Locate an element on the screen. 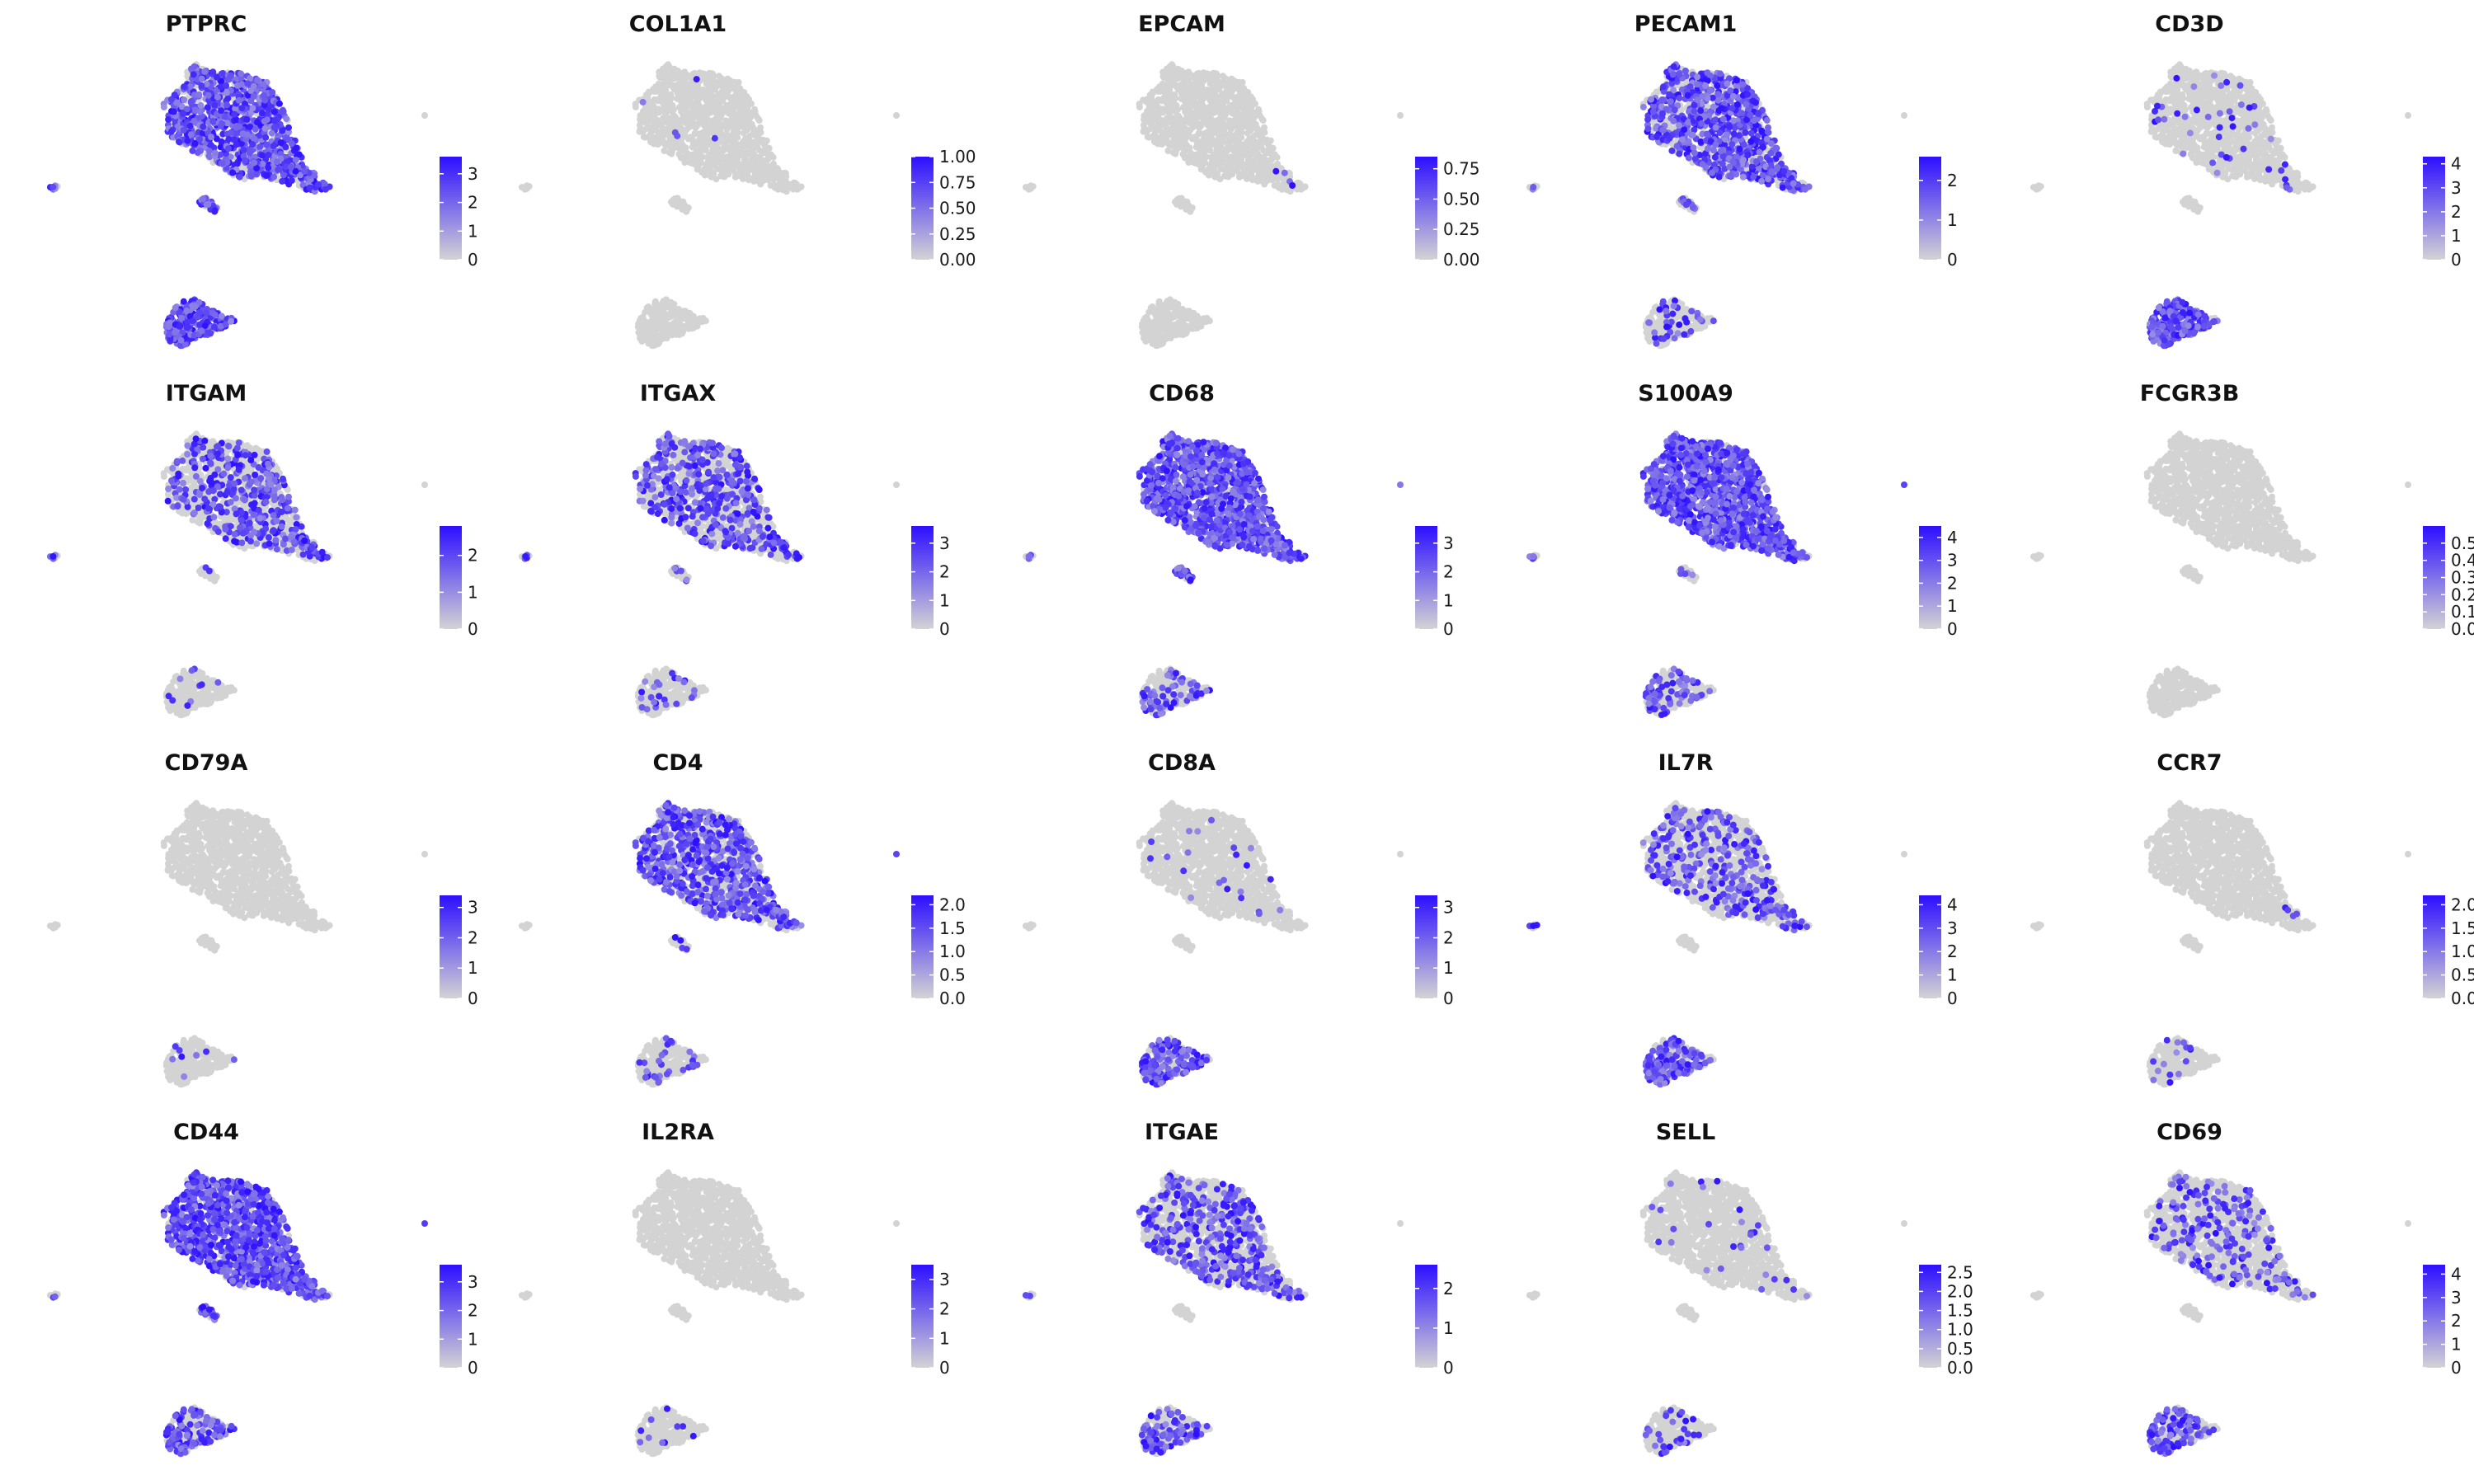 This screenshot has height=1484, width=2474. legend-tick-label: 0 is located at coordinates (473, 260).